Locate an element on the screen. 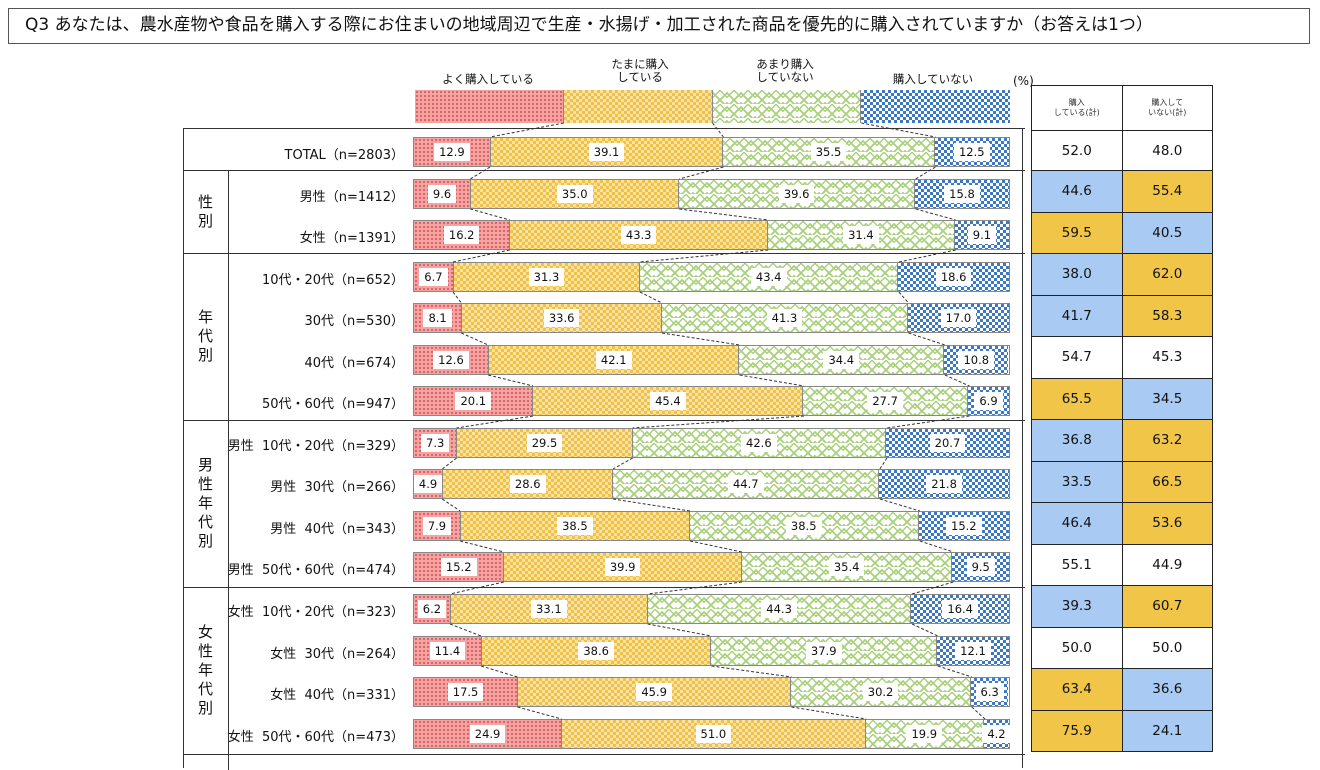 This screenshot has height=770, width=1320. summary-buy-value: 46.4 is located at coordinates (1077, 523).